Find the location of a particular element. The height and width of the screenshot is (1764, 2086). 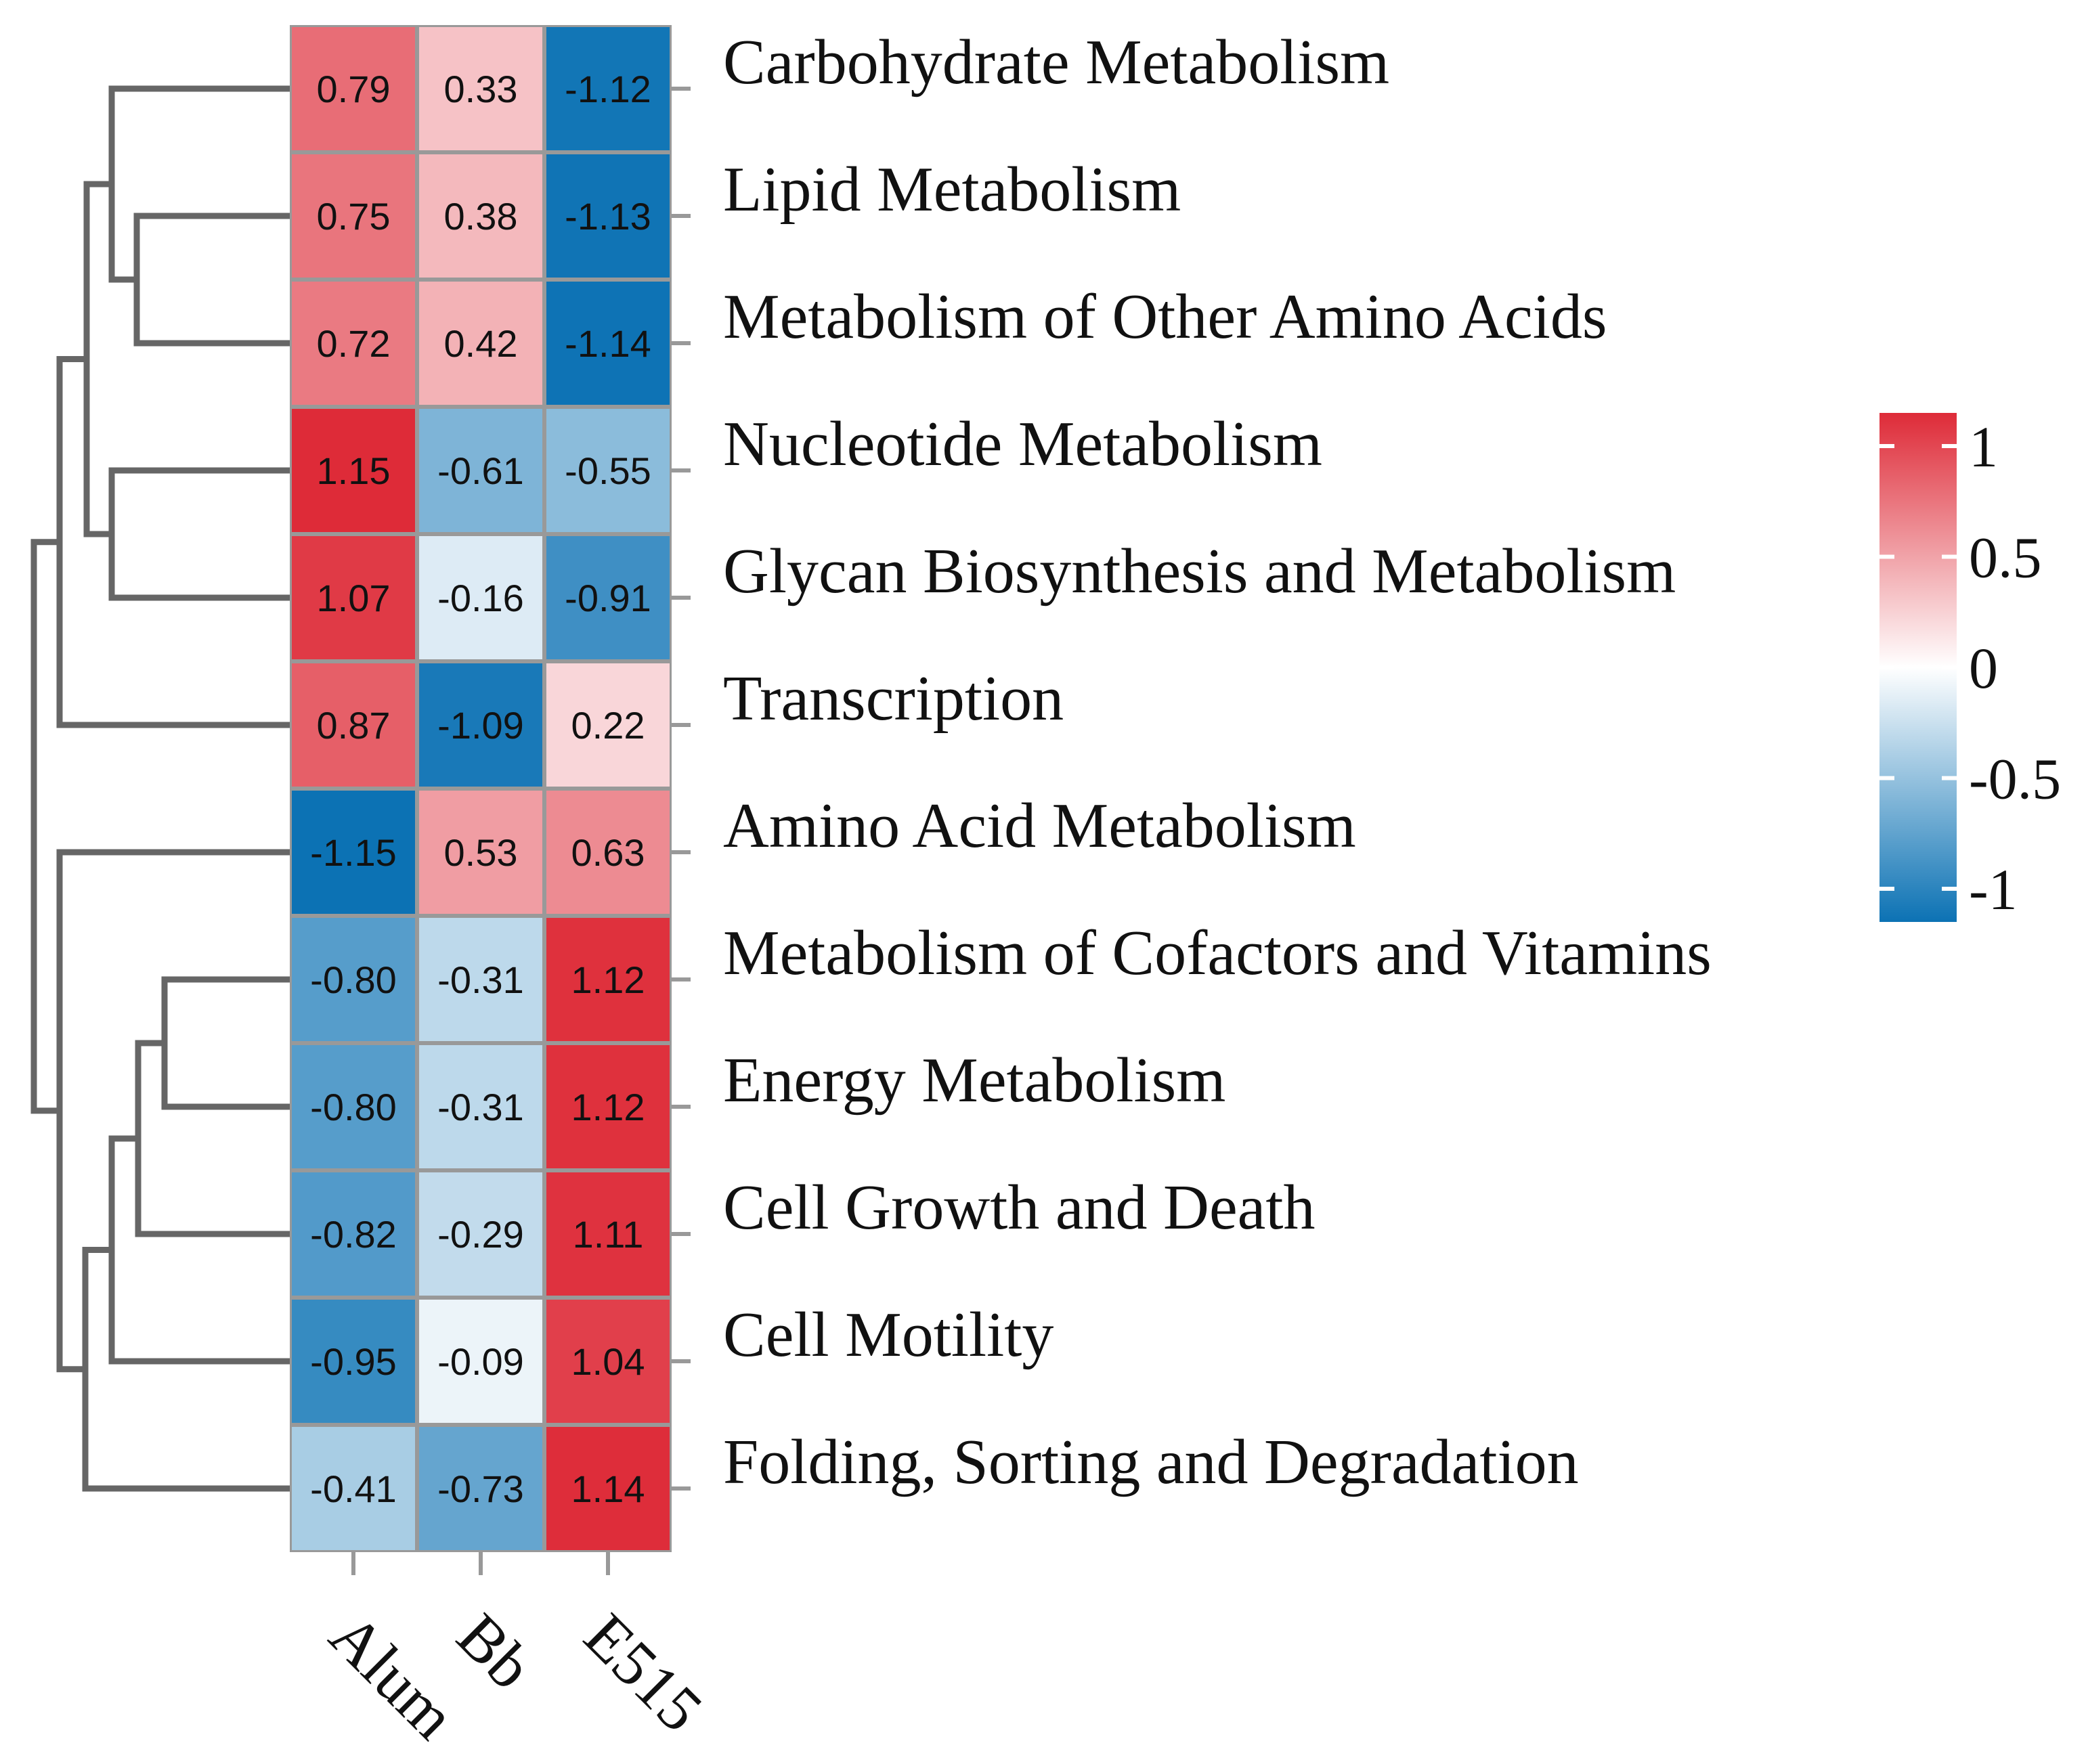

column-label: Alum is located at coordinates (392, 1676).